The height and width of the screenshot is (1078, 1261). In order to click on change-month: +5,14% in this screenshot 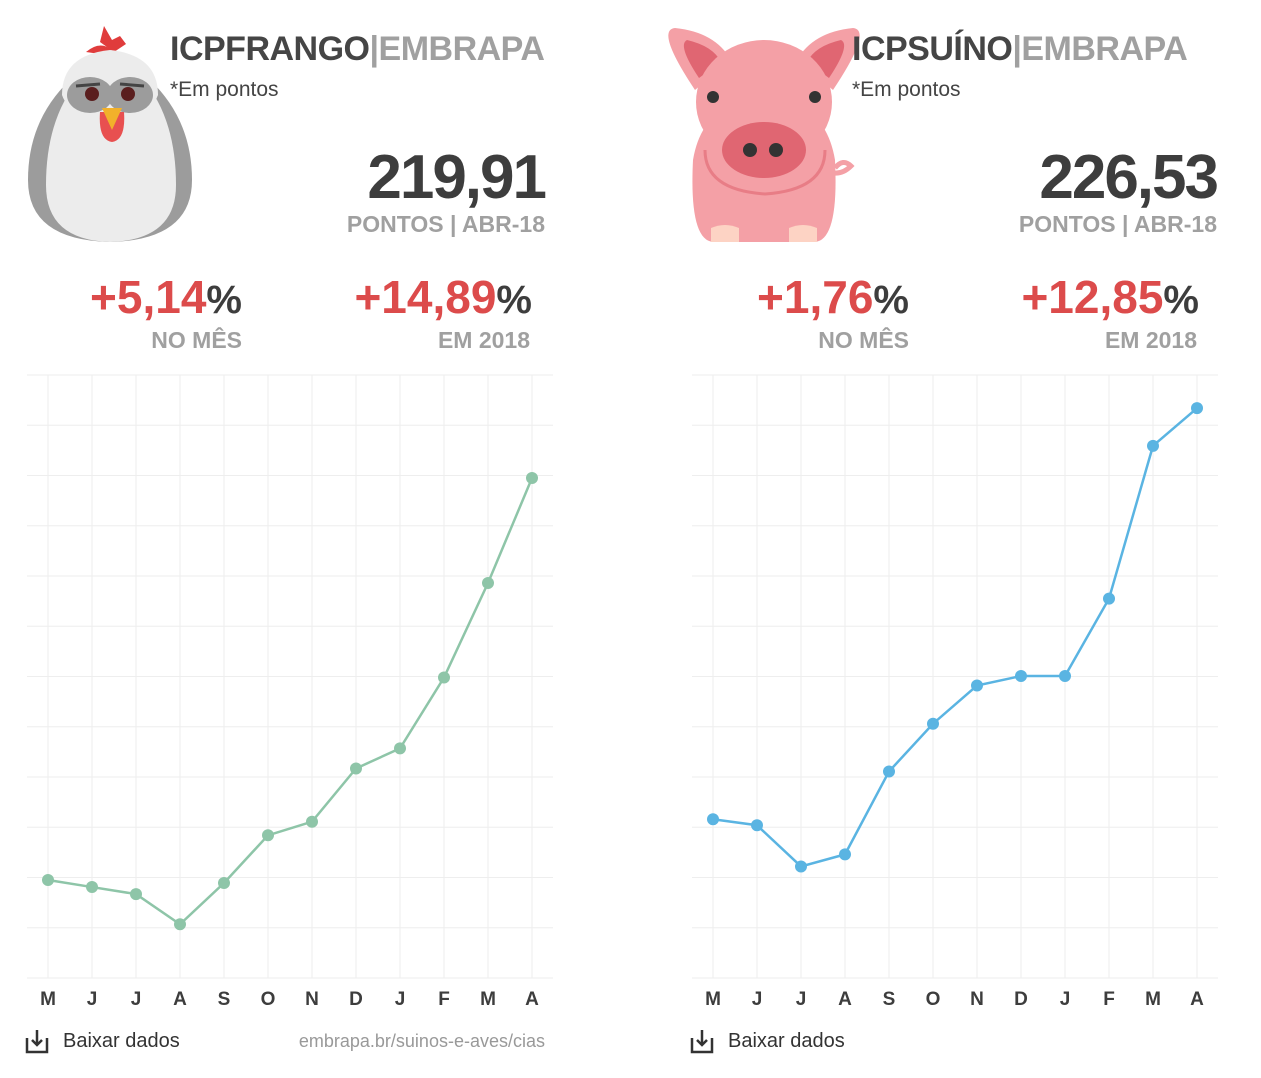, I will do `click(166, 297)`.